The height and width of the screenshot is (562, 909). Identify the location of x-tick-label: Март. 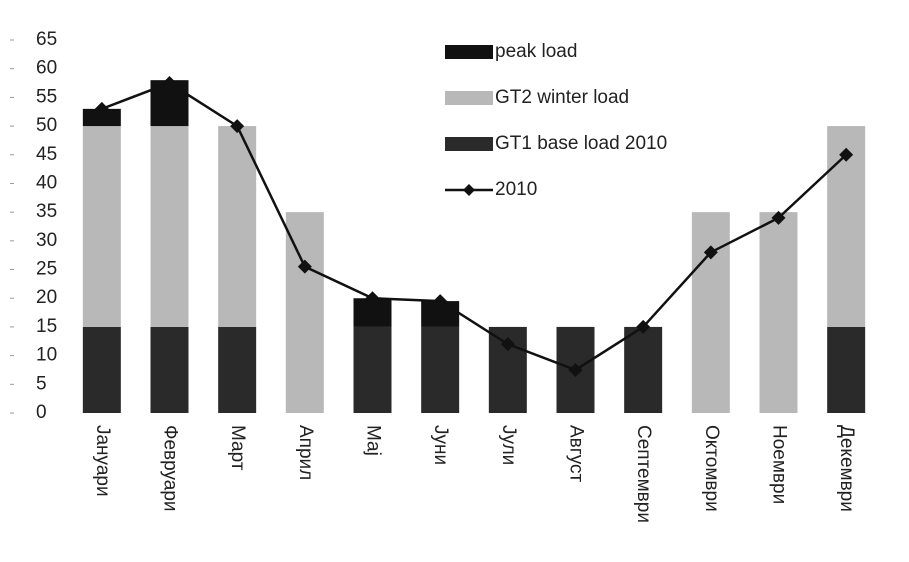
(237, 448).